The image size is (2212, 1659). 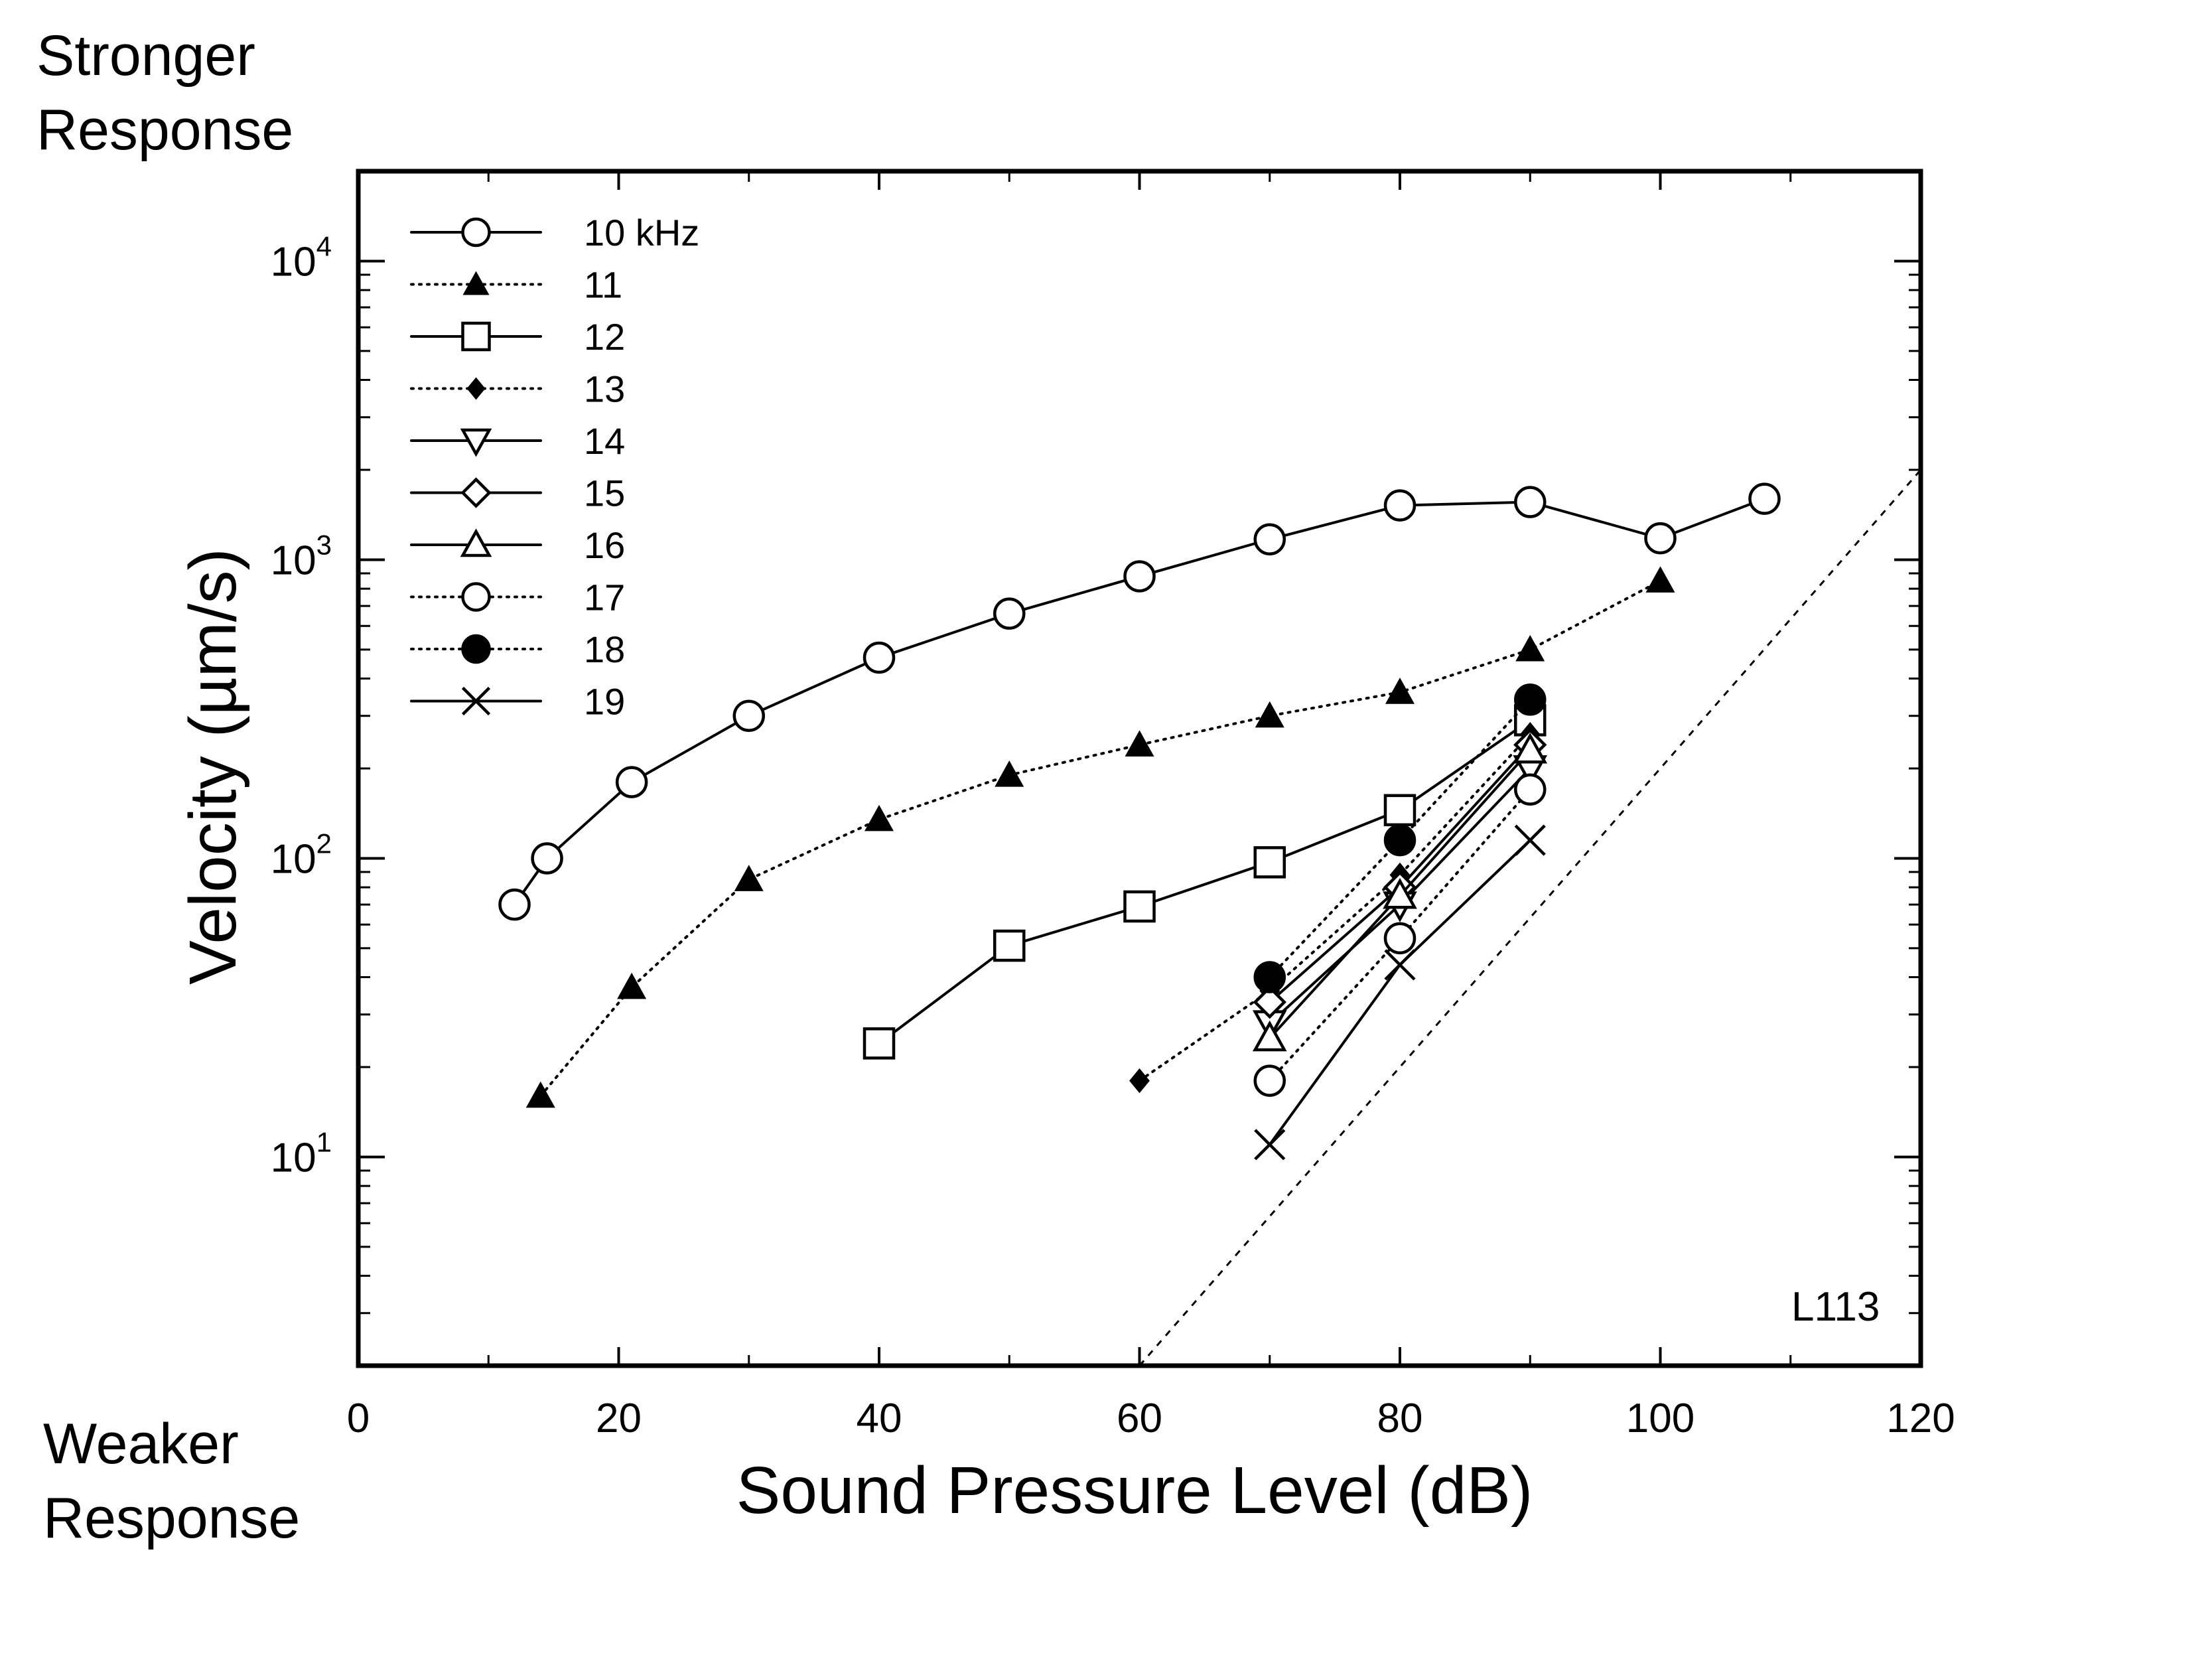 What do you see at coordinates (1139, 1418) in the screenshot?
I see `x-tick-label: 60` at bounding box center [1139, 1418].